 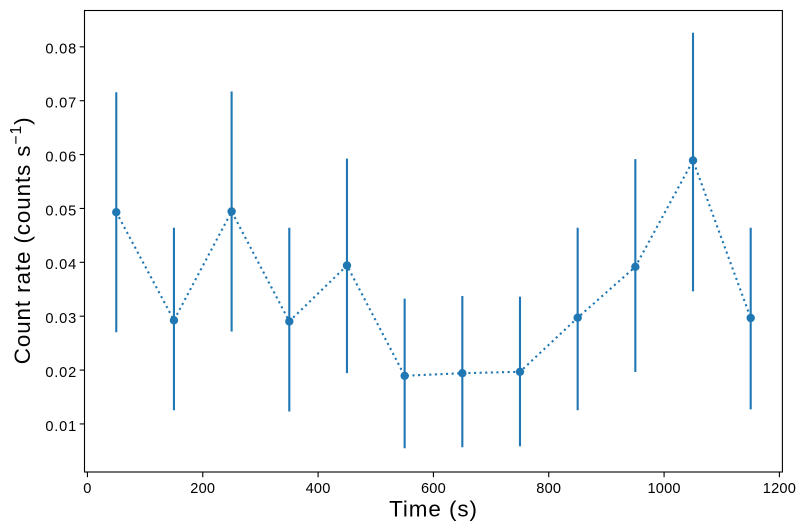 What do you see at coordinates (21, 241) in the screenshot?
I see `svg-text: Count rate (counts s−1)` at bounding box center [21, 241].